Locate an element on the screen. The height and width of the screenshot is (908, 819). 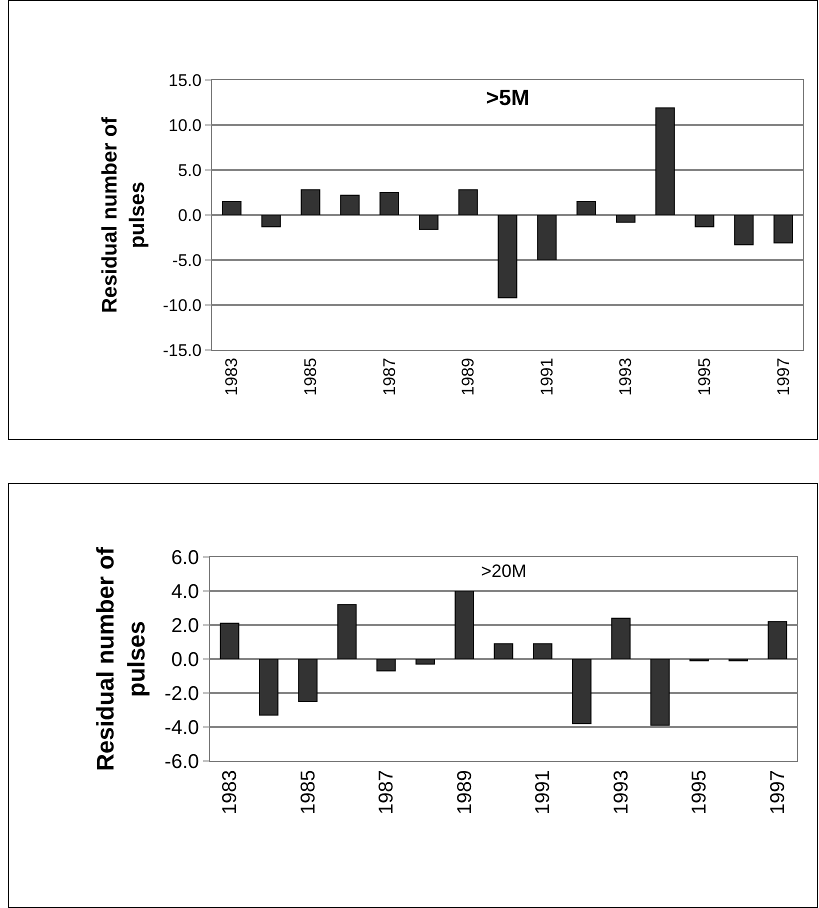
y-tick-label: 5.0 is located at coordinates (190, 170).